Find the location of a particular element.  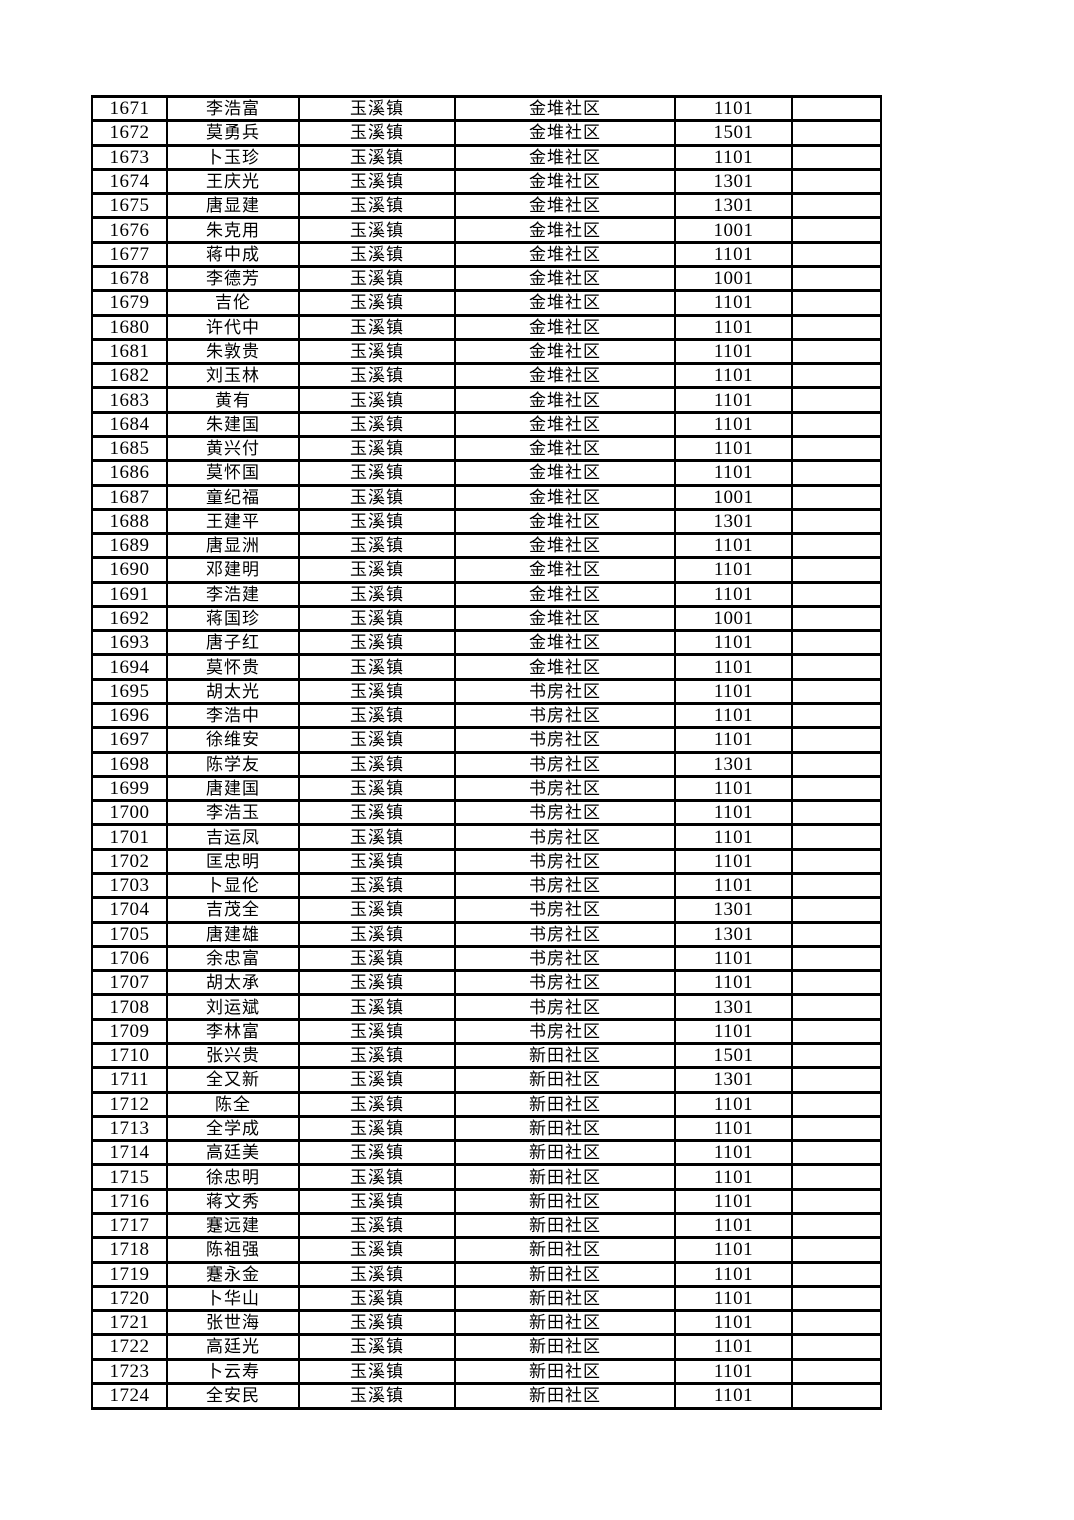

table-row: 1711 全又新 玉溪镇 新田社区 1301 is located at coordinates (486, 1080).